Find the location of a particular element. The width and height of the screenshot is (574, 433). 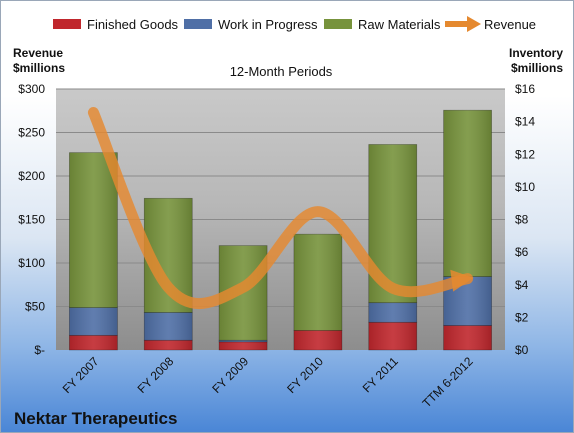

left-tick-label-2: $100 is located at coordinates (31, 263).